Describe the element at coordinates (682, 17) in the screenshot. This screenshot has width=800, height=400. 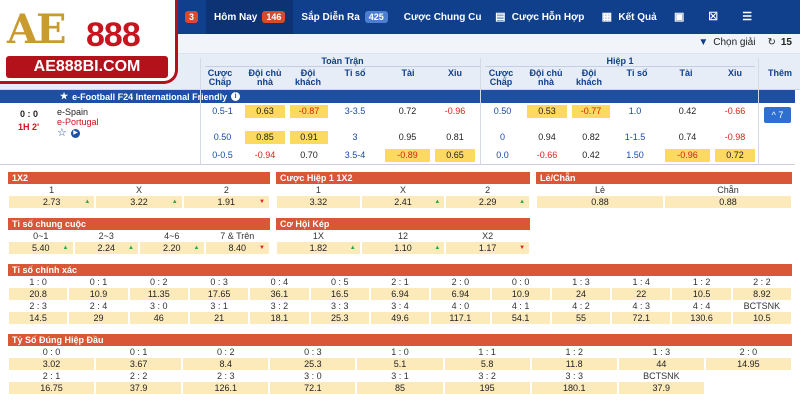
I see `tv-button: ▣` at that location.